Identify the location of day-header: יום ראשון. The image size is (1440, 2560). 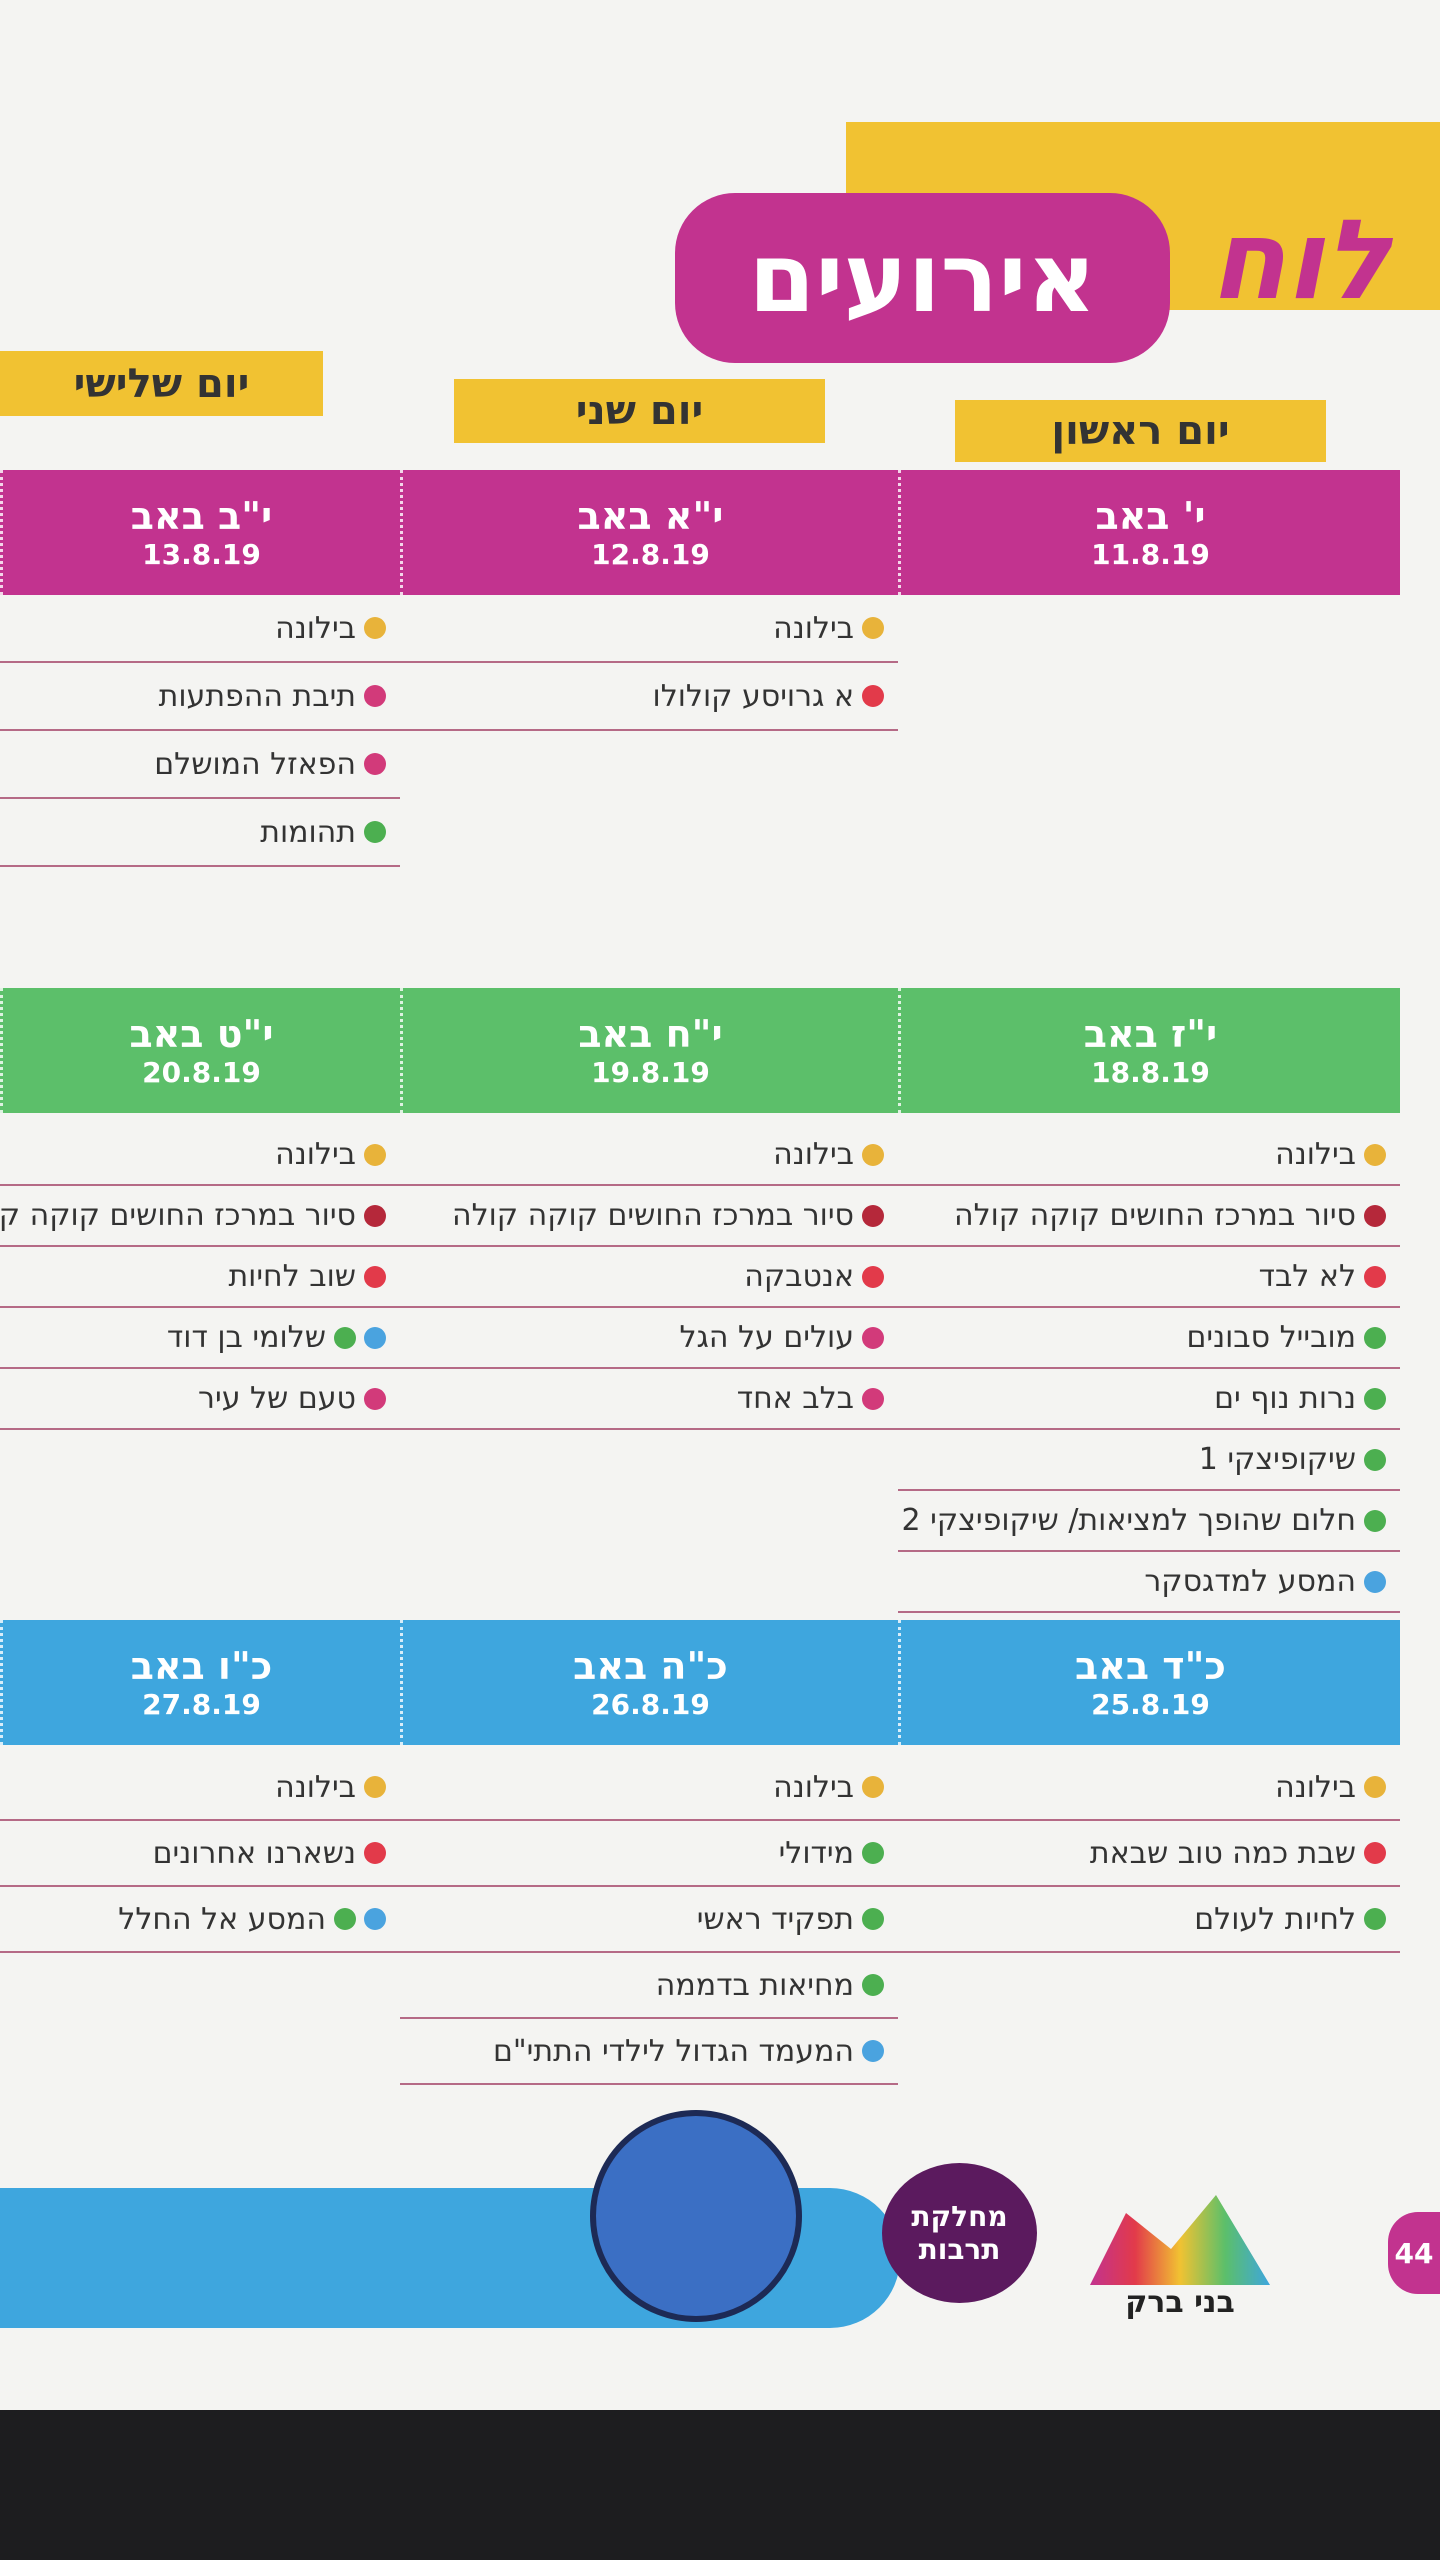
(1140, 431).